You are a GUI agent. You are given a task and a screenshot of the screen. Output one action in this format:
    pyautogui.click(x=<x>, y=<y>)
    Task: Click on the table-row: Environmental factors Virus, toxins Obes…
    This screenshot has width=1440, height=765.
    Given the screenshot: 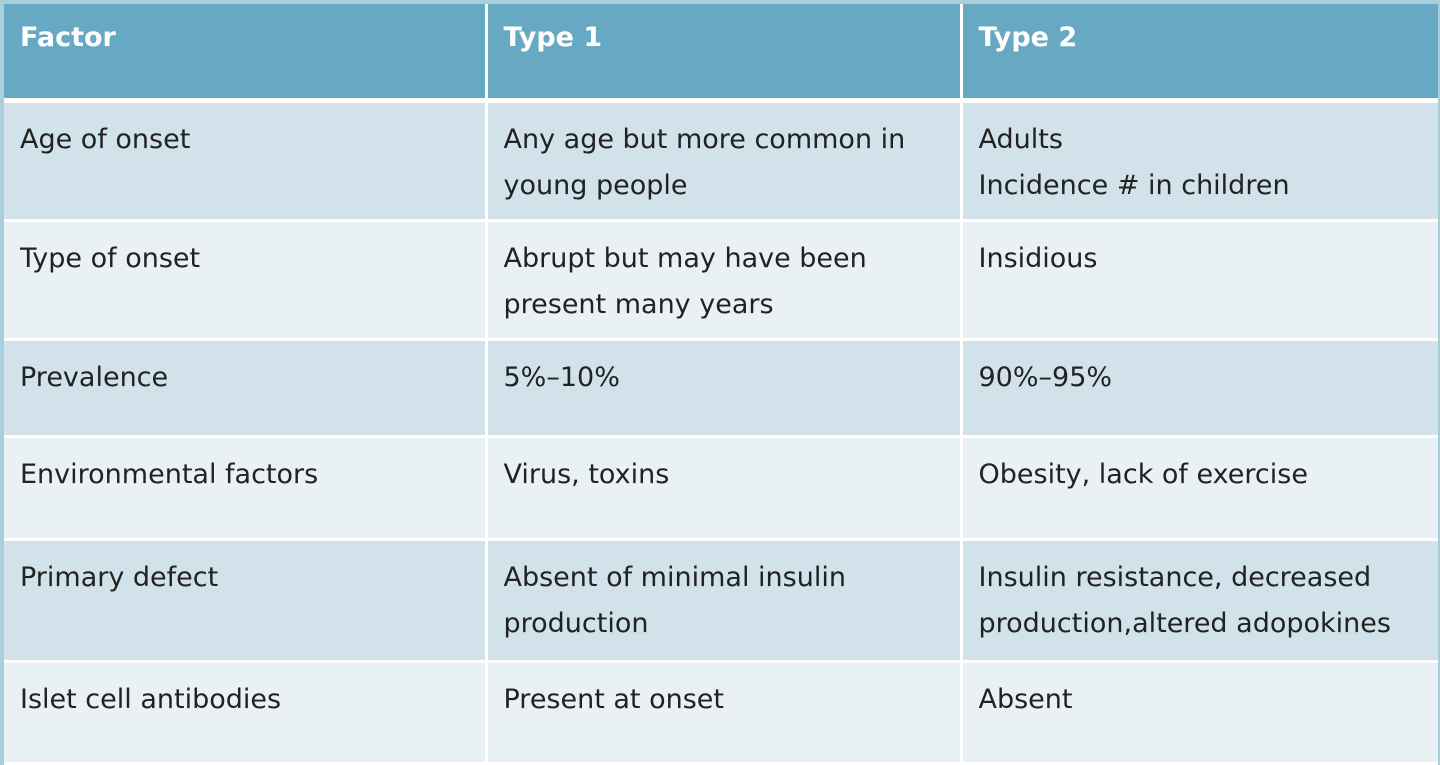 What is the action you would take?
    pyautogui.click(x=721, y=488)
    